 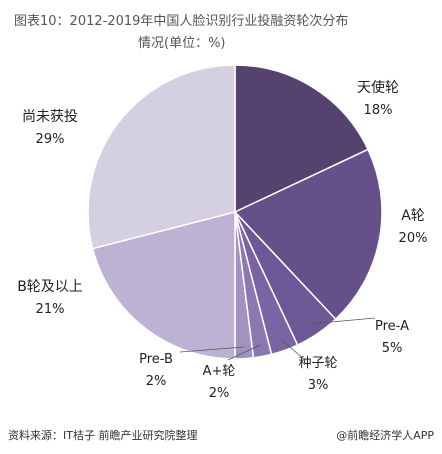 I want to click on slice-label-0: 天使轮, so click(x=378, y=87).